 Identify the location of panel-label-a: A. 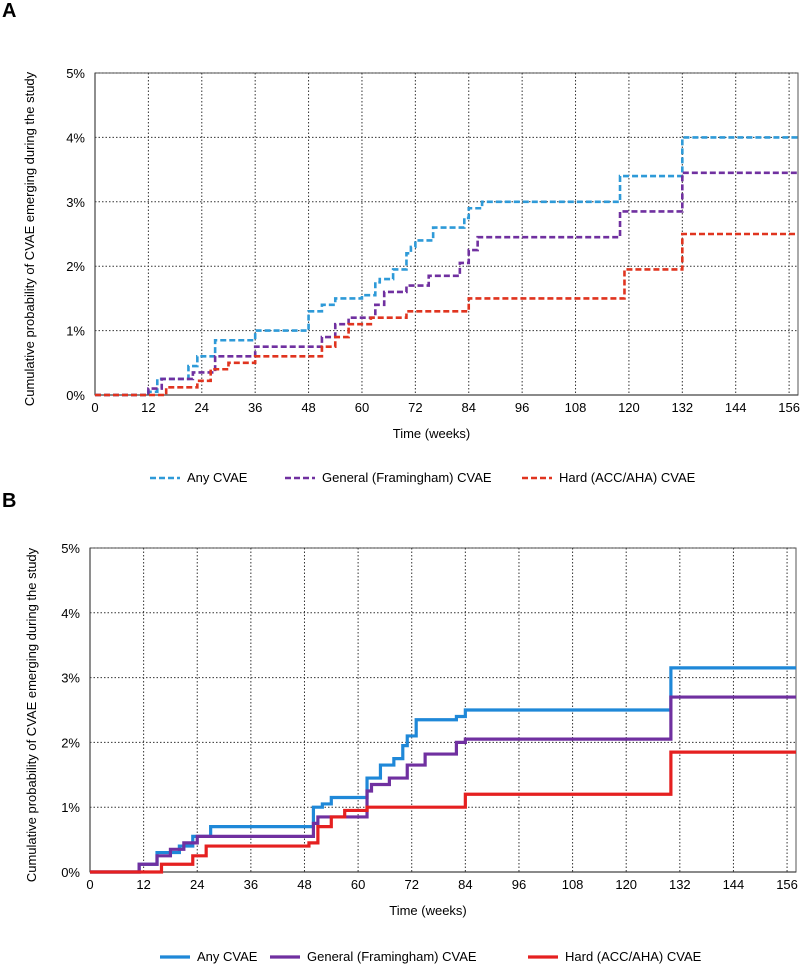
(9, 11).